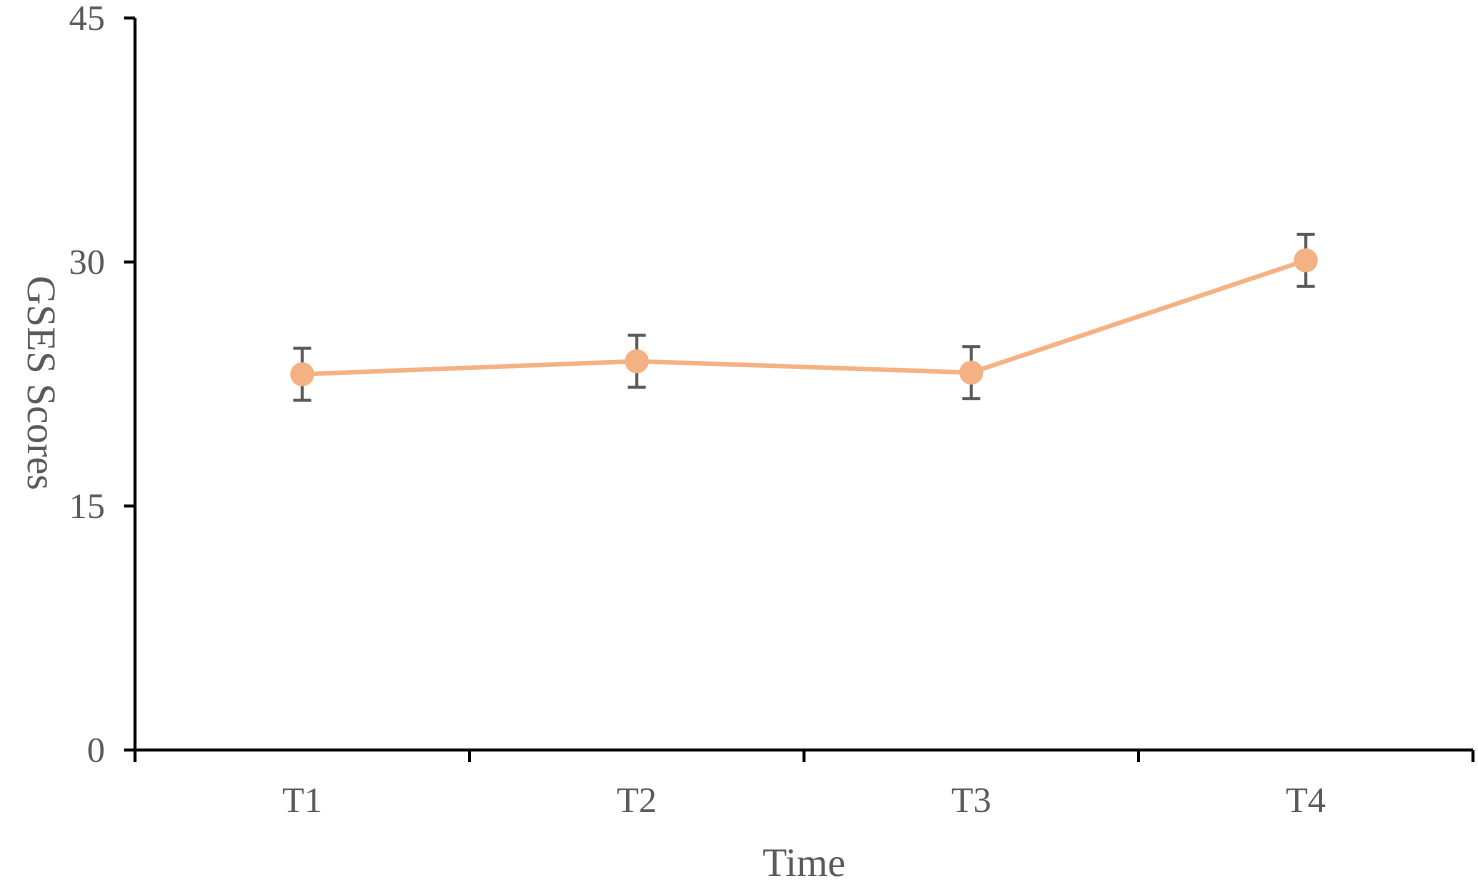  Describe the element at coordinates (804, 785) in the screenshot. I see `x-axis-ticks: T1 T2 T3 T4` at that location.